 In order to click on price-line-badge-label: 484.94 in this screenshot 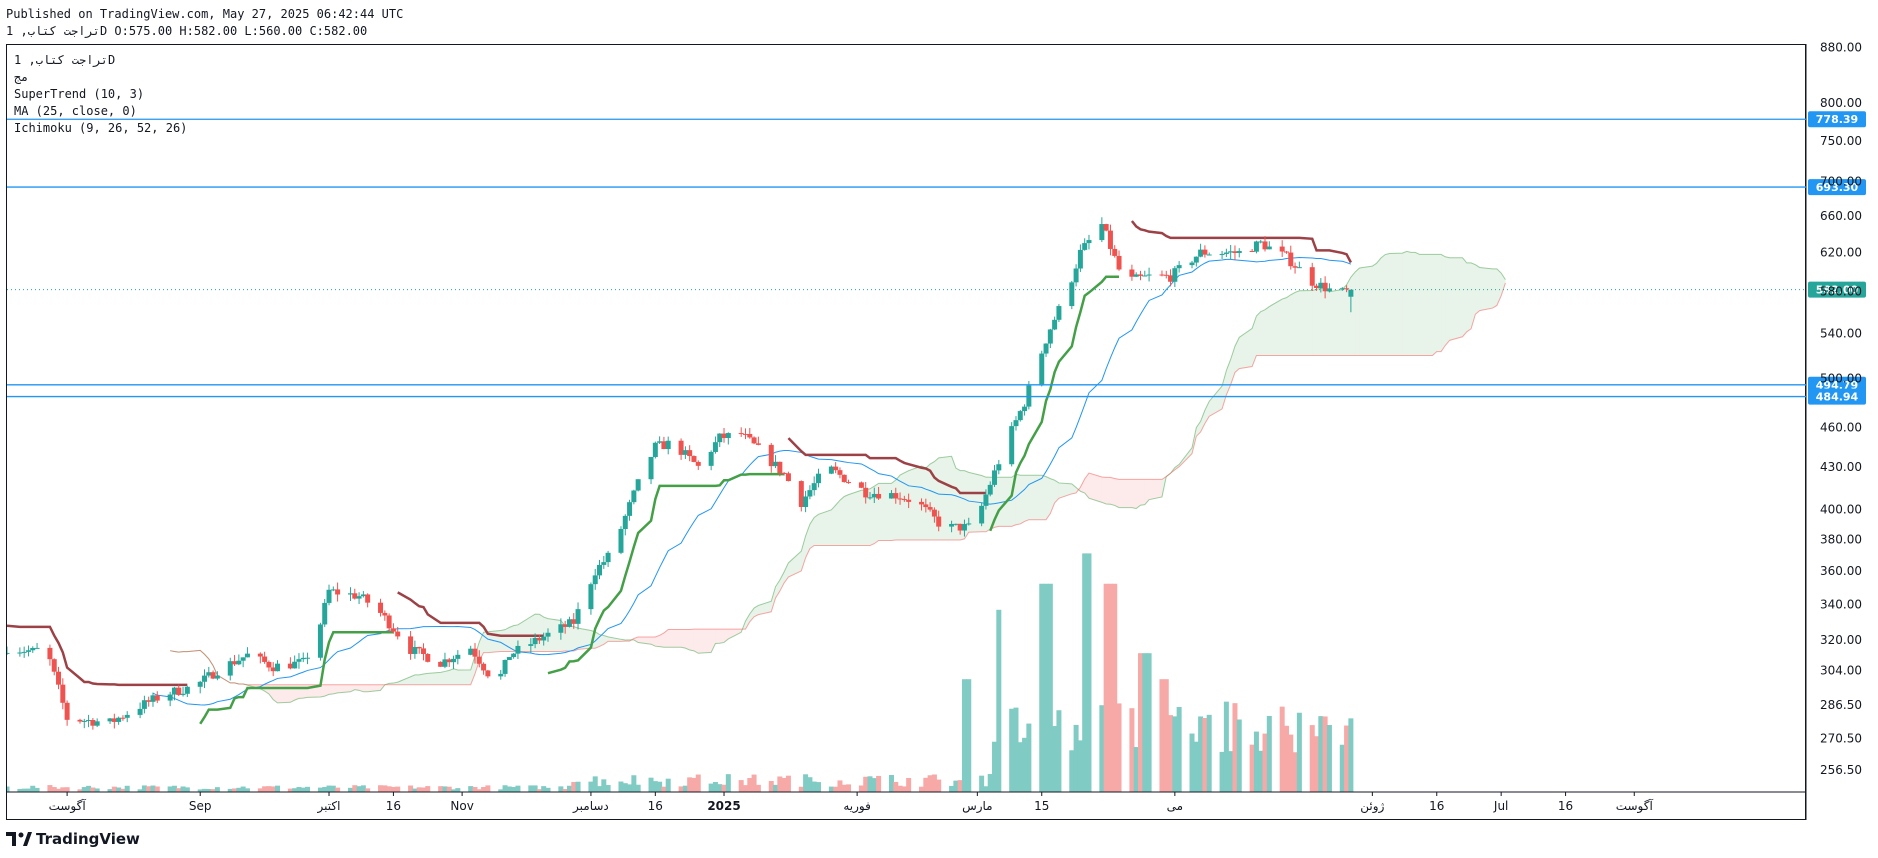, I will do `click(1837, 397)`.